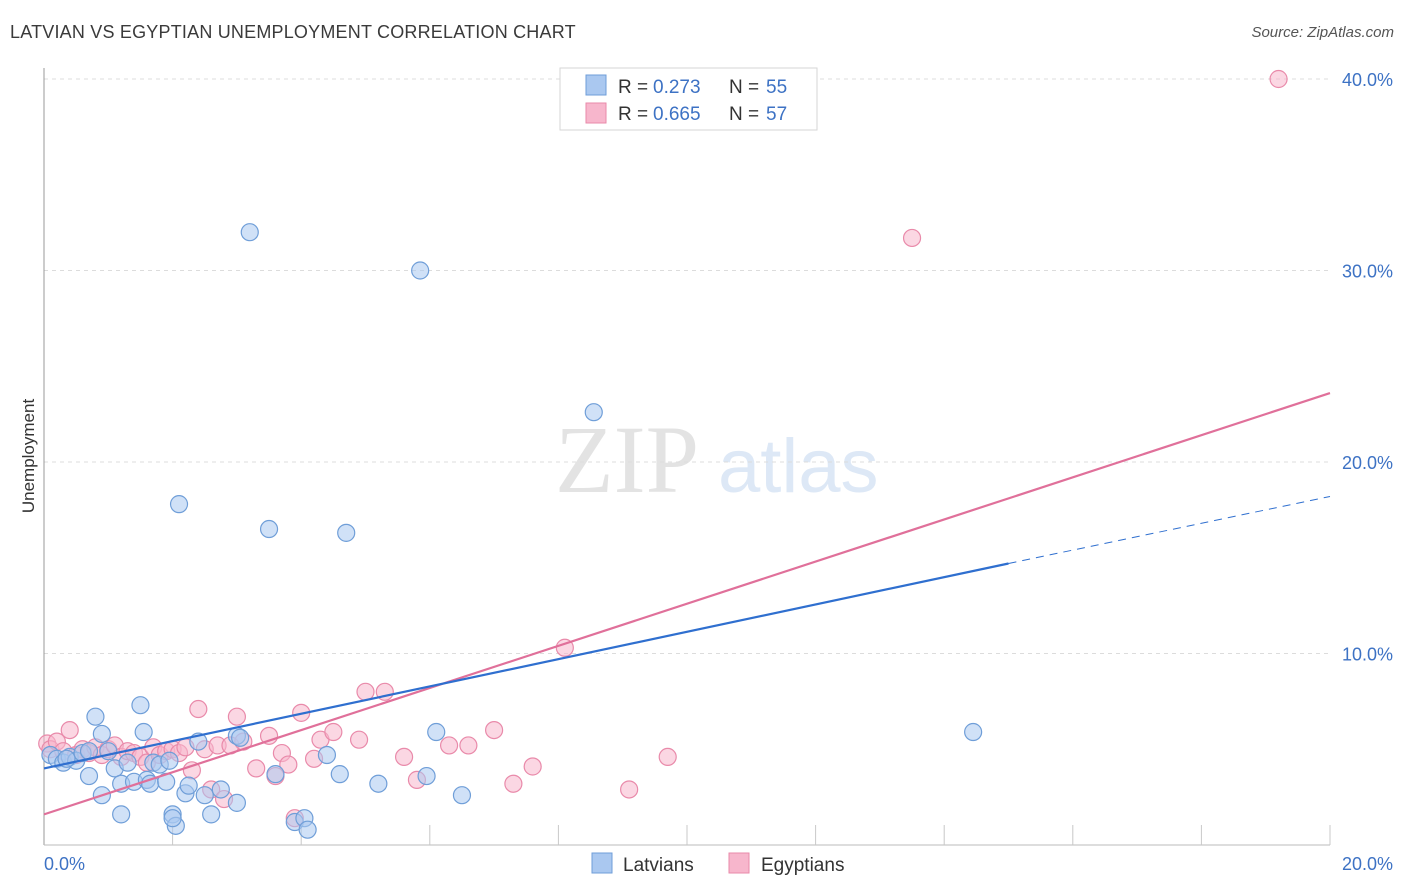 The image size is (1406, 892). Describe the element at coordinates (1367, 272) in the screenshot. I see `y-tick-label-30: 30.0%` at that location.